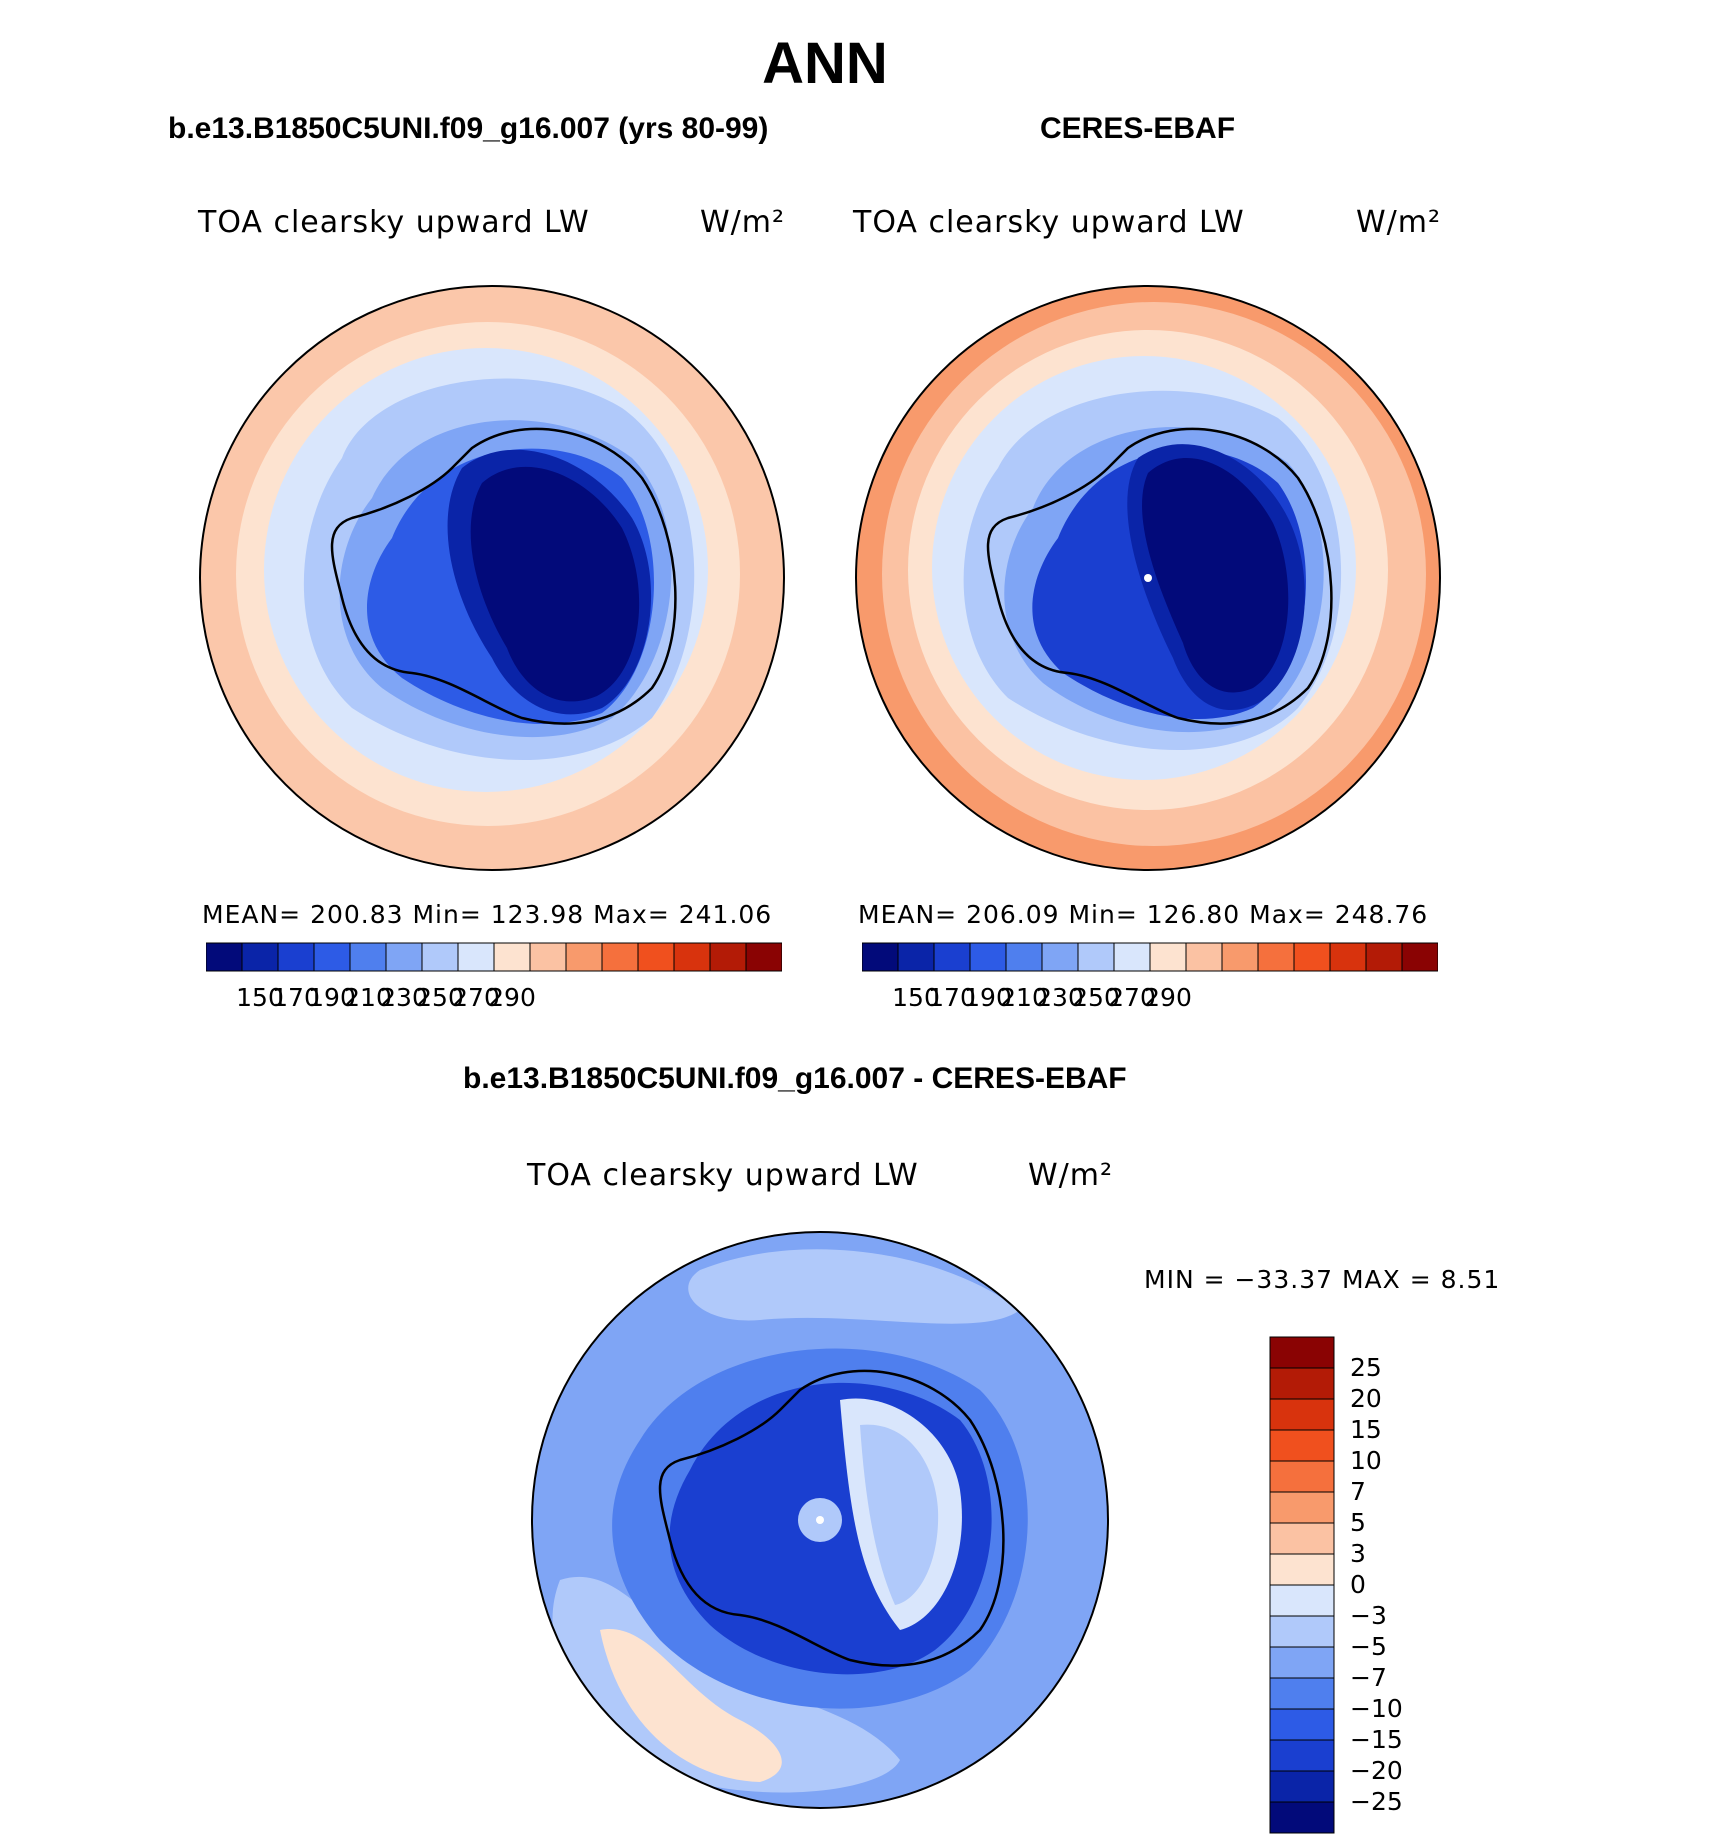 Image resolution: width=1710 pixels, height=1840 pixels. Describe the element at coordinates (1390, 1586) in the screenshot. I see `difference-colorbar-ticks: 25 20 15 10 7 5 3 0 −3 −5 −7 −10 −15 −20 −25` at that location.